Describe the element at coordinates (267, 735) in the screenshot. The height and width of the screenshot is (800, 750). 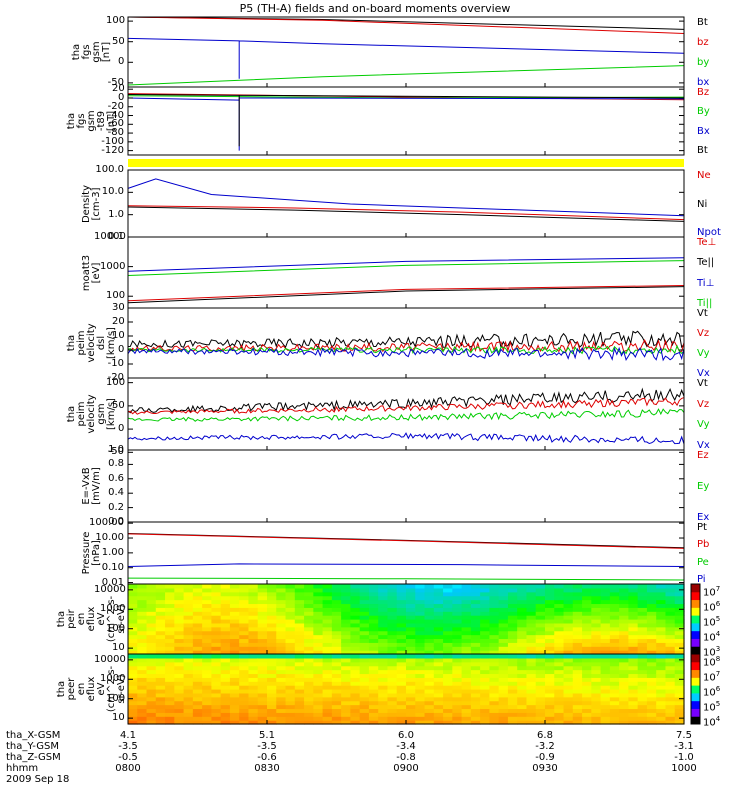
I see `ephem-value: 5.1` at that location.